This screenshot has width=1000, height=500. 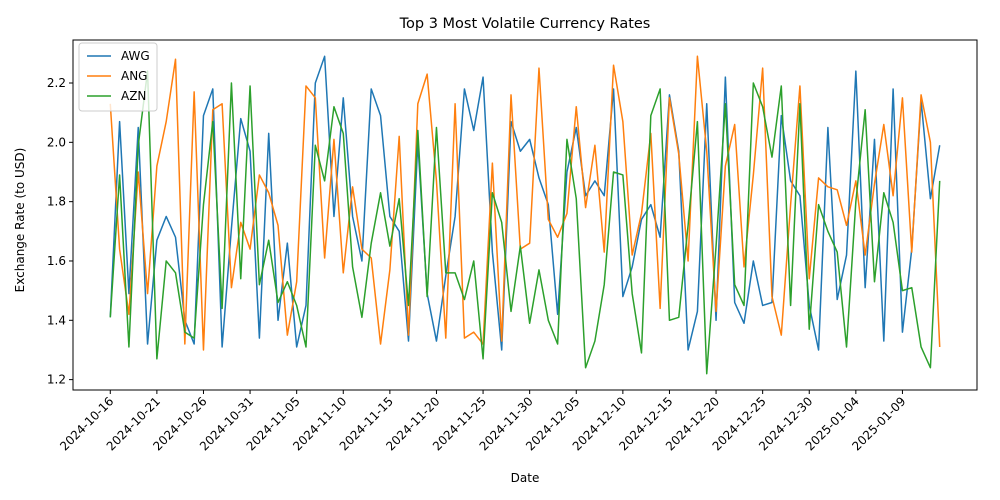 What do you see at coordinates (133, 96) in the screenshot?
I see `legend-label-azn: AZN` at bounding box center [133, 96].